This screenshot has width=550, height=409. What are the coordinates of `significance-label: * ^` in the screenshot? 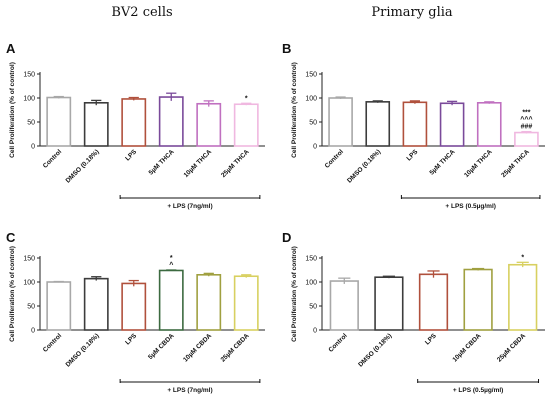 It's located at (171, 262).